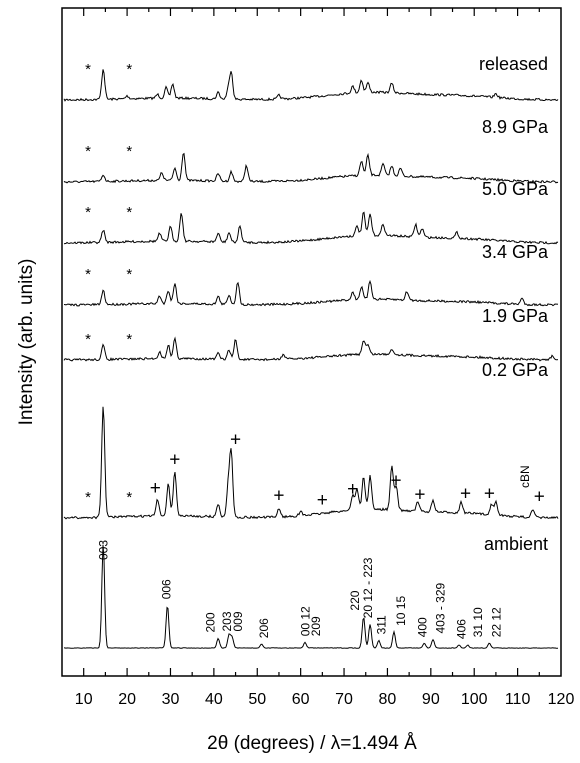 This screenshot has width=580, height=763. I want to click on x-tick-label-90: 90, so click(431, 699).